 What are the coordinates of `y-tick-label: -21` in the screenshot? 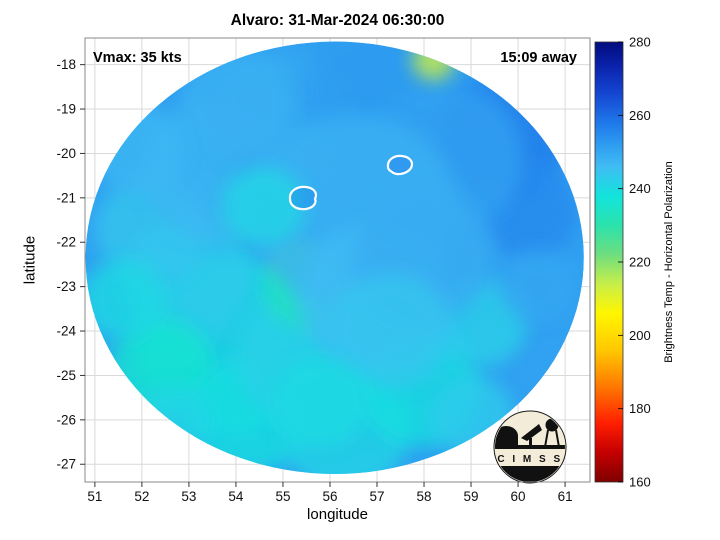 It's located at (66, 197).